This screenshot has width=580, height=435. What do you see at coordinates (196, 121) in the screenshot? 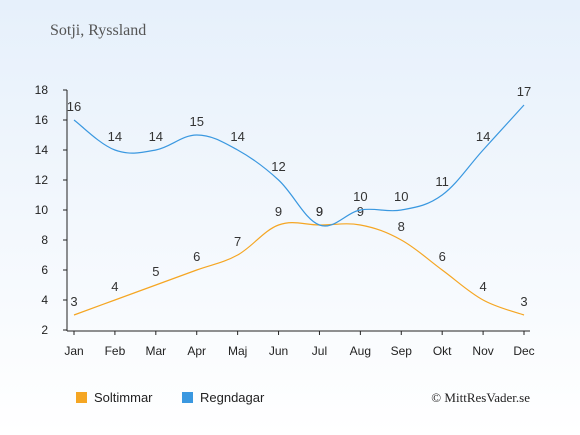
I see `rain-data-label: 15` at bounding box center [196, 121].